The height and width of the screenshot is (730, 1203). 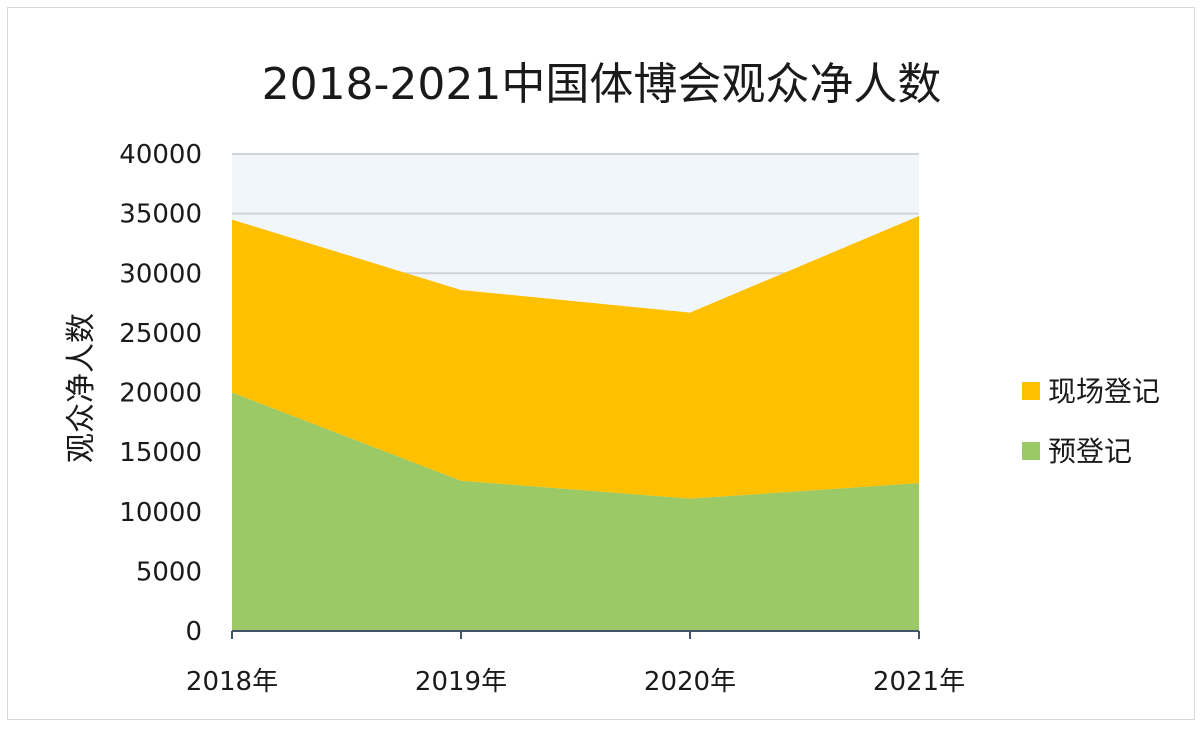 What do you see at coordinates (601, 84) in the screenshot?
I see `chart-title: 2018-2021中国体博会观众净人数` at bounding box center [601, 84].